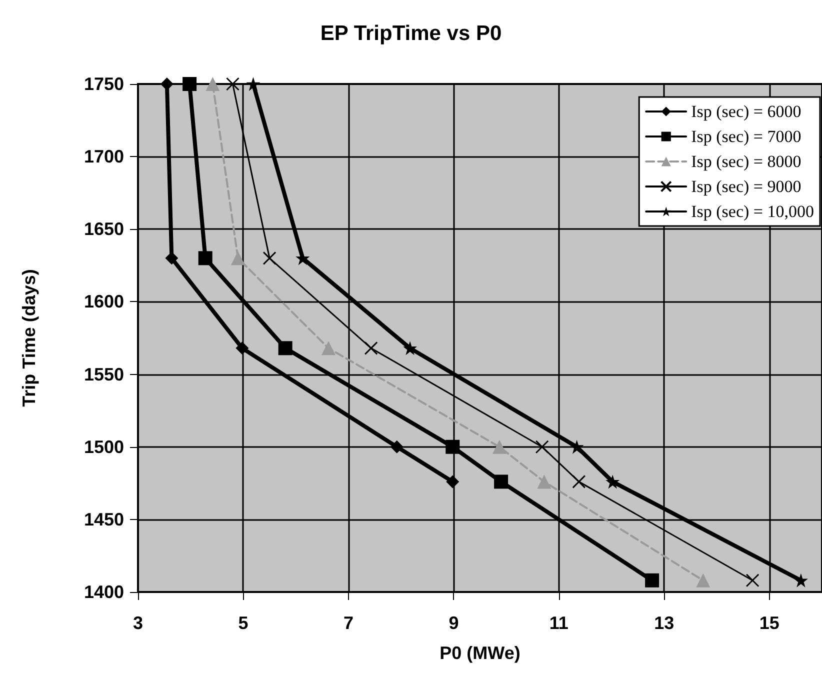 The image size is (822, 694). Describe the element at coordinates (746, 111) in the screenshot. I see `legend-label: Isp (sec) = 6000` at that location.